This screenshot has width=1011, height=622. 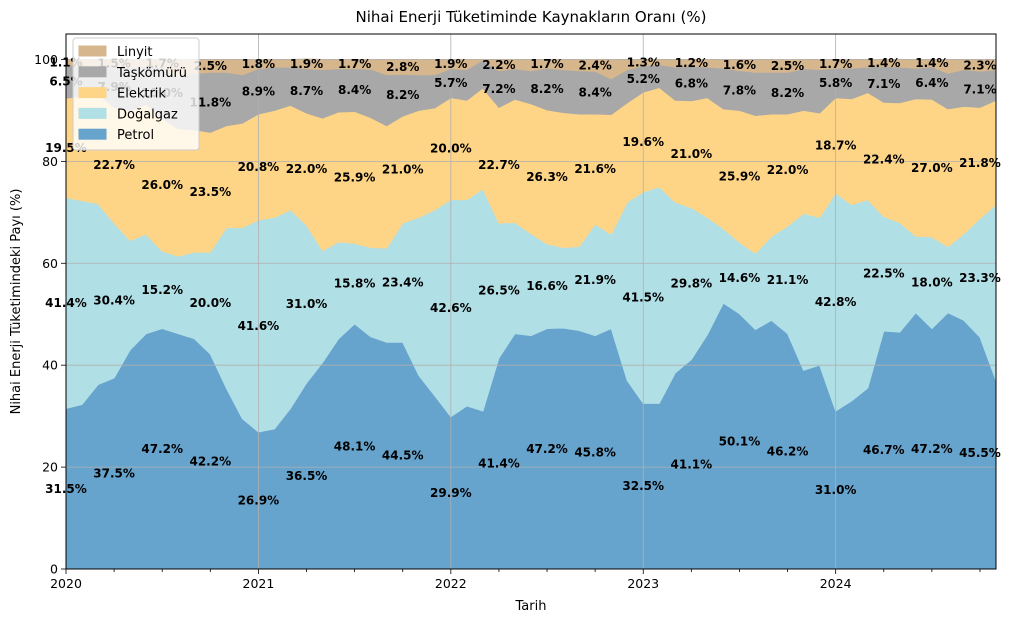 What do you see at coordinates (307, 304) in the screenshot?
I see `data-label-dogalgaz: 31.0%` at bounding box center [307, 304].